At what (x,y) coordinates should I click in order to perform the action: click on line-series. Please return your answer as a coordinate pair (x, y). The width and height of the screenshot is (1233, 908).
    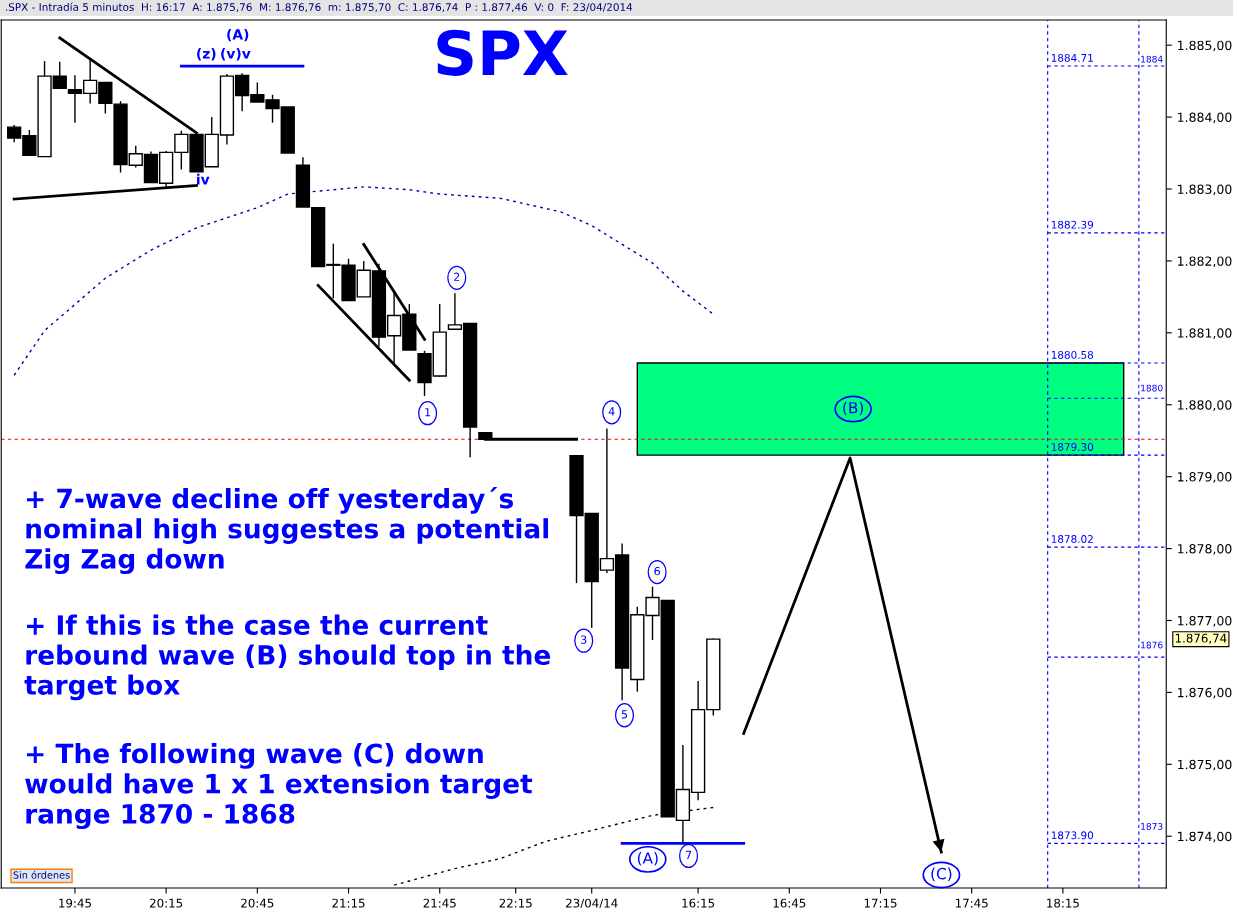
    Looking at the image, I should click on (363, 281).